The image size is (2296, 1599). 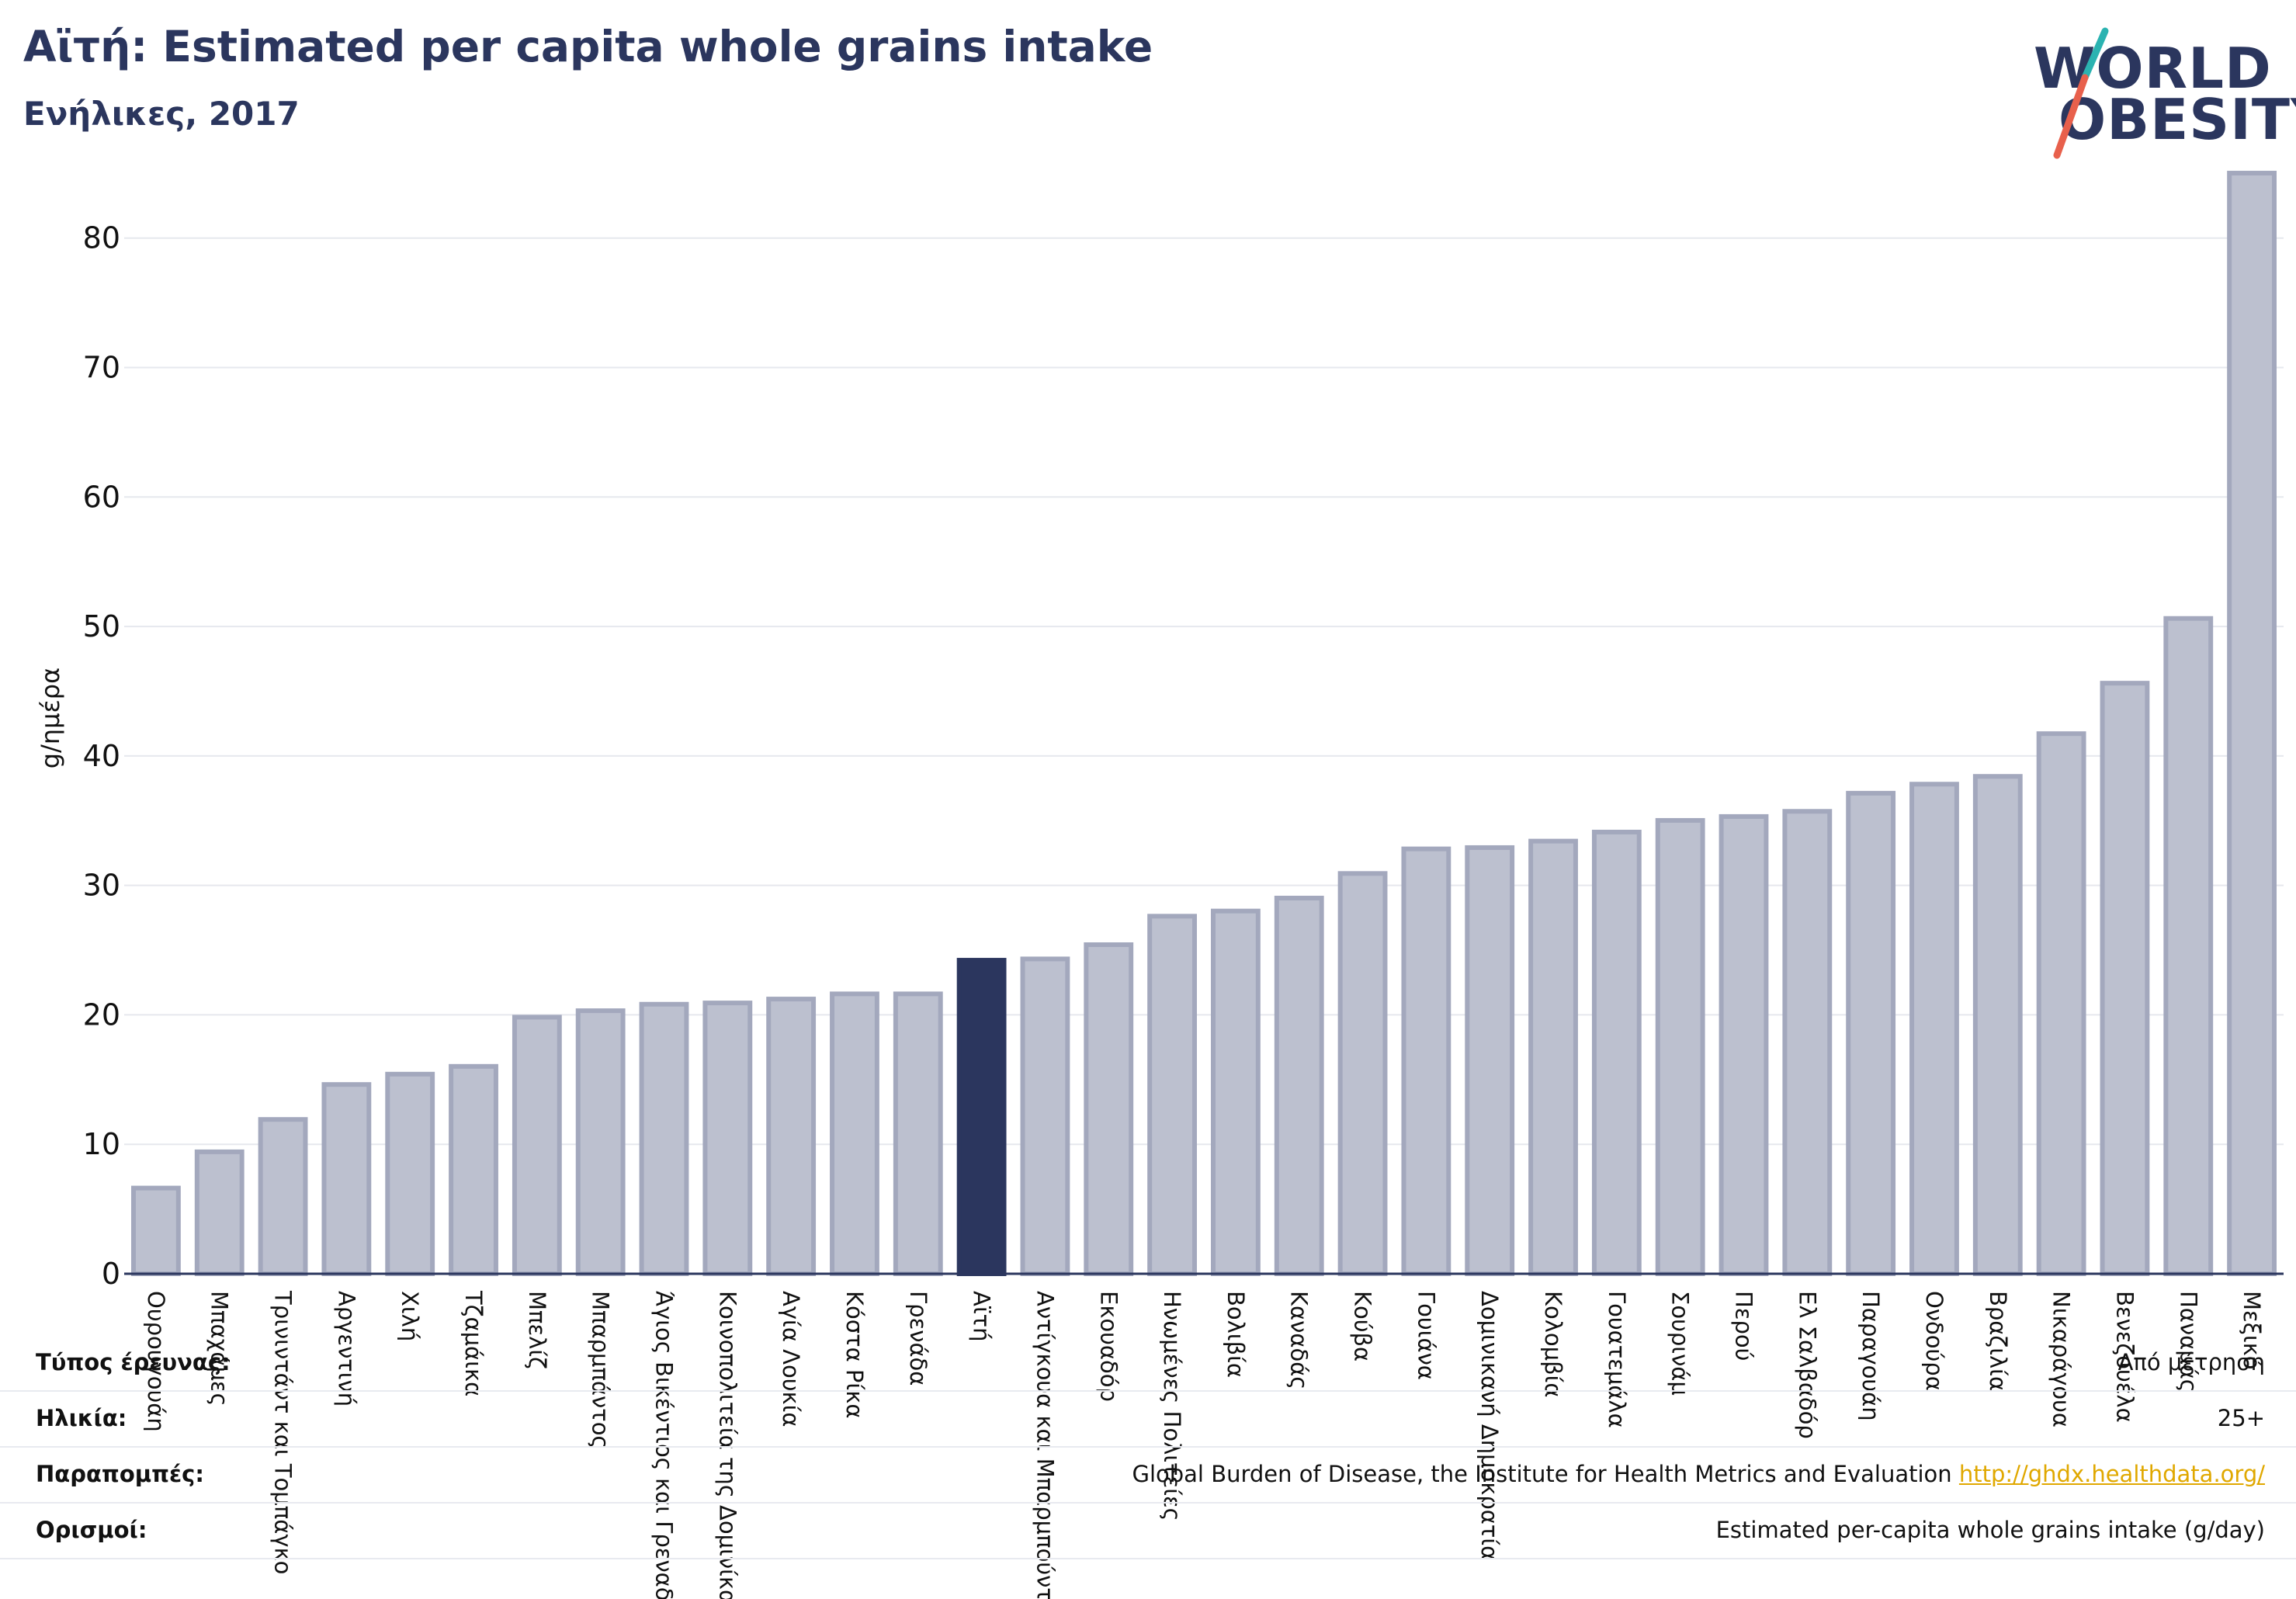 What do you see at coordinates (50, 718) in the screenshot?
I see `y-axis-label: g/ημέρα` at bounding box center [50, 718].